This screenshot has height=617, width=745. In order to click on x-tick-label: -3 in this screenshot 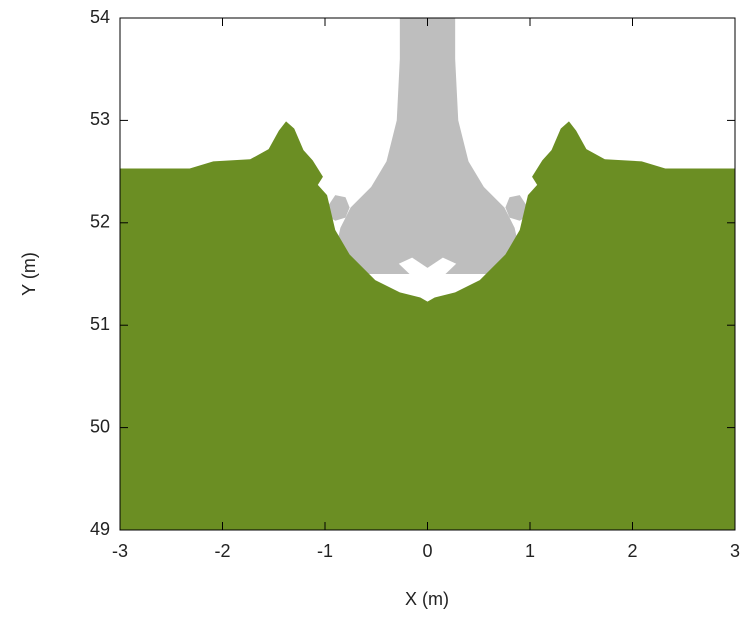, I will do `click(120, 551)`.